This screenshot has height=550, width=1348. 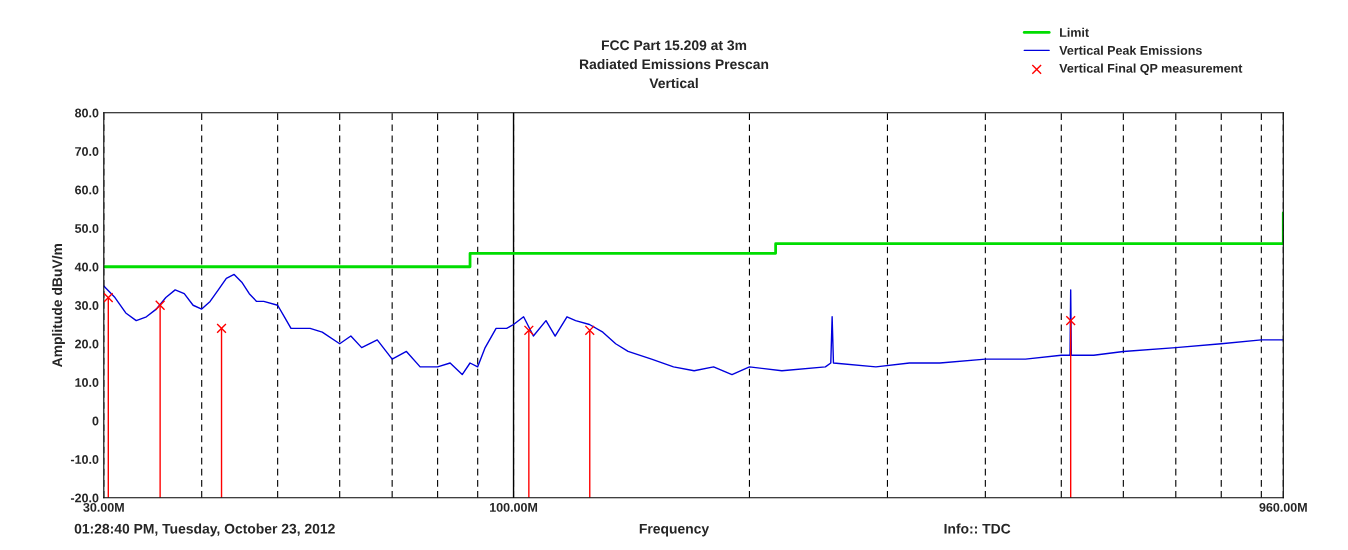 What do you see at coordinates (87, 190) in the screenshot?
I see `y-tick-label: 60.0` at bounding box center [87, 190].